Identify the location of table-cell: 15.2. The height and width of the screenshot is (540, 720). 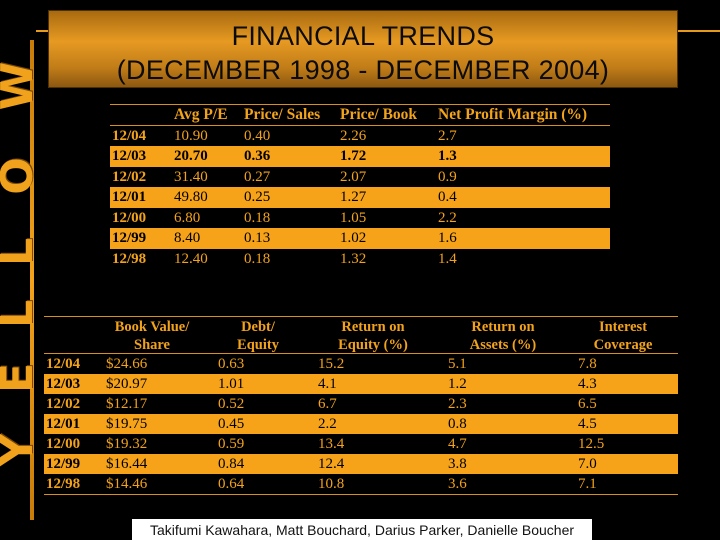
(331, 364).